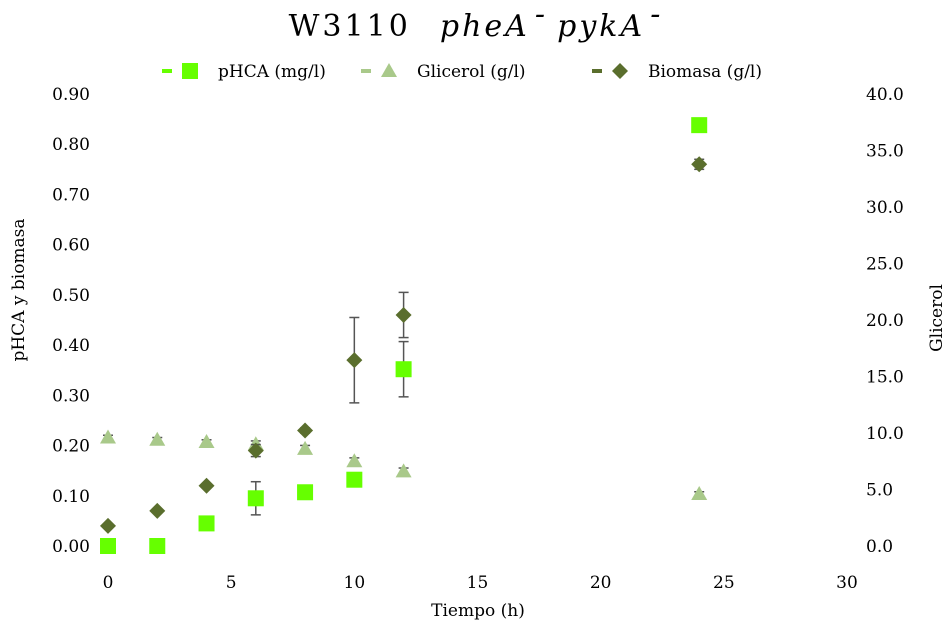  Describe the element at coordinates (272, 72) in the screenshot. I see `legend-label: pHCA (mg/l)` at that location.